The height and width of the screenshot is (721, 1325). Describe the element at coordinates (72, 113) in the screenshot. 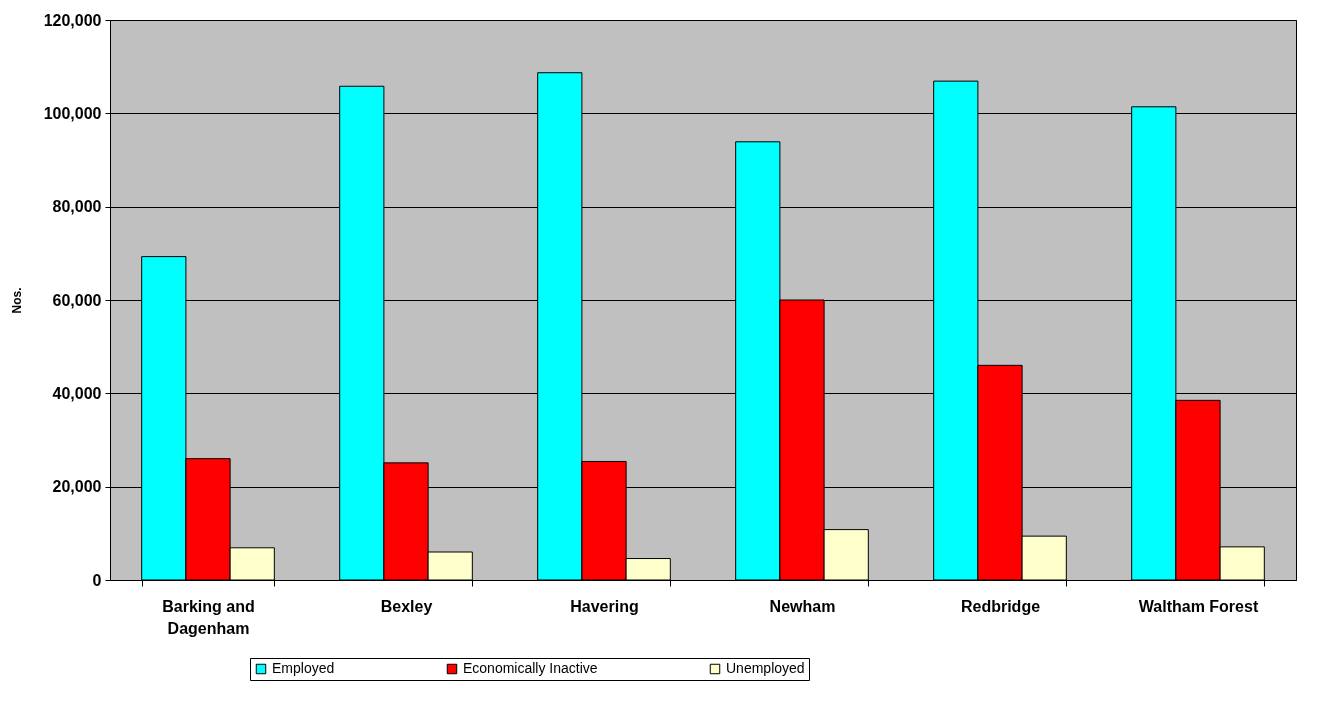

I see `y-tick-label: 100,000` at that location.